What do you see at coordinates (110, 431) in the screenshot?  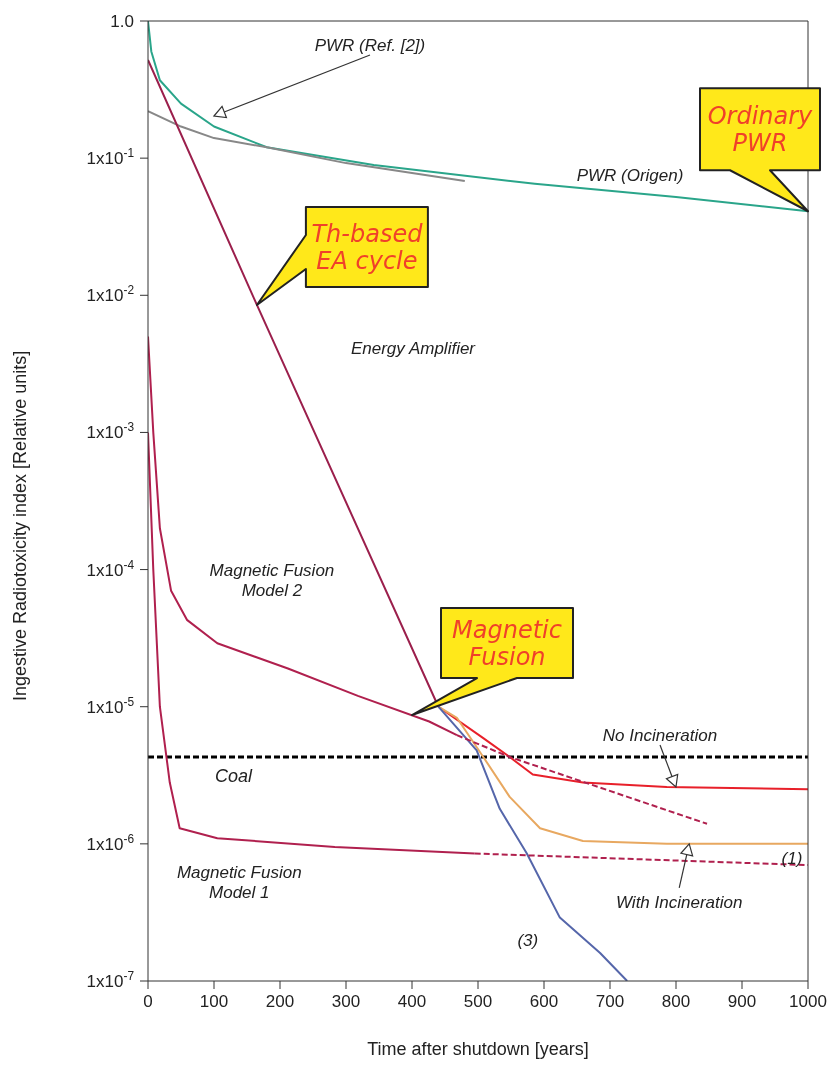 I see `y-tick-label: 1x10$^{-3}$` at bounding box center [110, 431].